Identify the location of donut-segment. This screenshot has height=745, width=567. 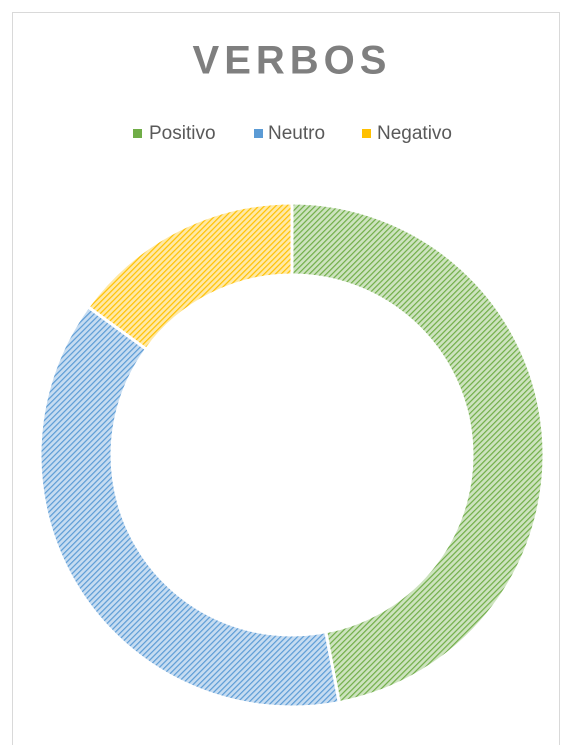
(190, 276).